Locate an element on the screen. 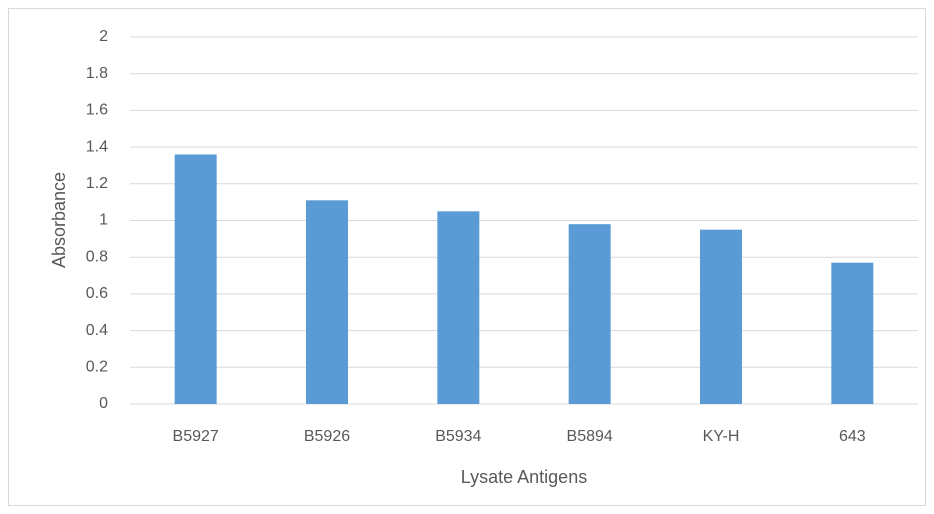  y-tick-label: 1.6 is located at coordinates (97, 110).